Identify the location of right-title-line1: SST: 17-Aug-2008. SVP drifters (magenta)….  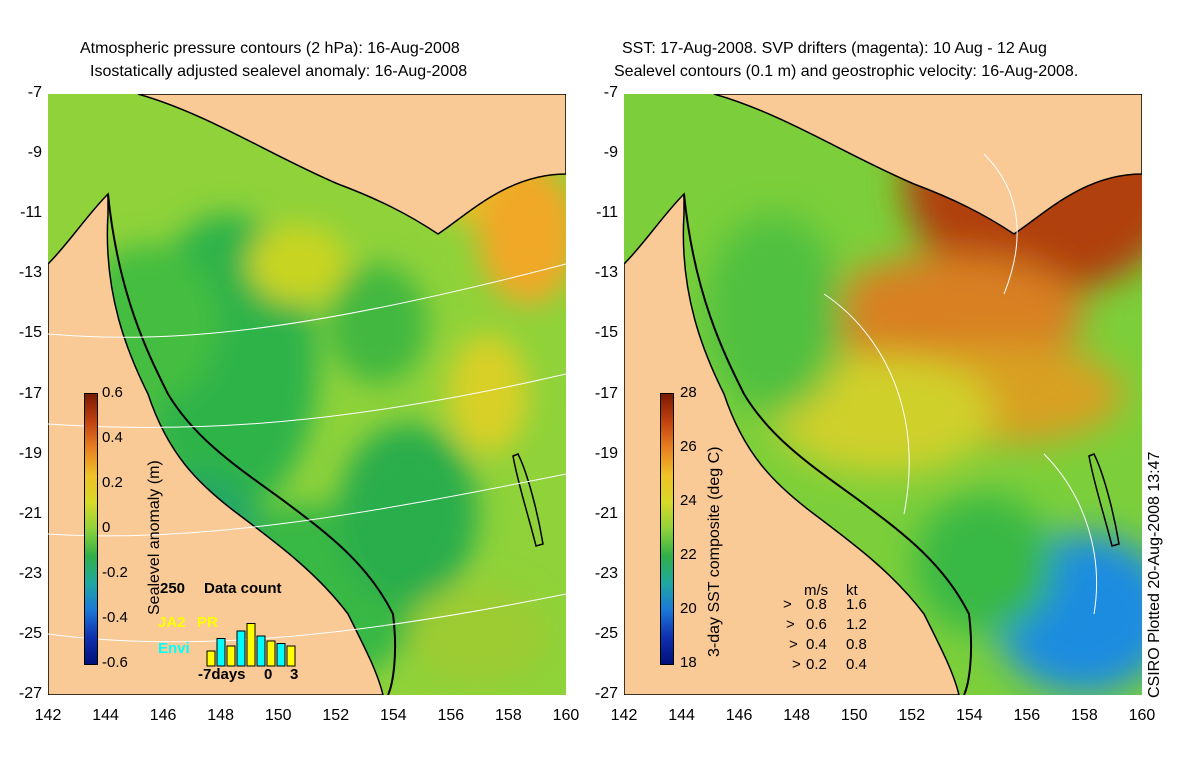
(834, 48).